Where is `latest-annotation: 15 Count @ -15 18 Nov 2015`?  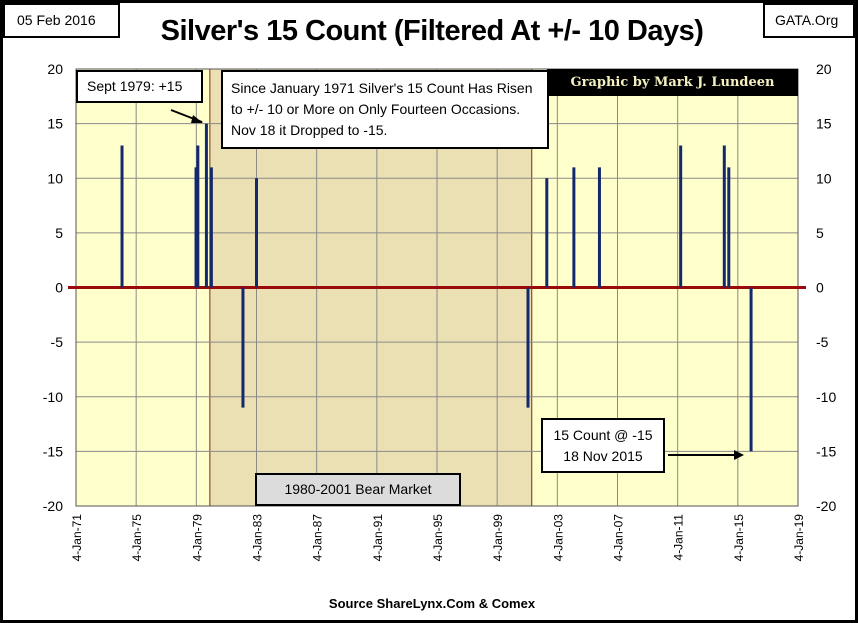 latest-annotation: 15 Count @ -15 18 Nov 2015 is located at coordinates (603, 445).